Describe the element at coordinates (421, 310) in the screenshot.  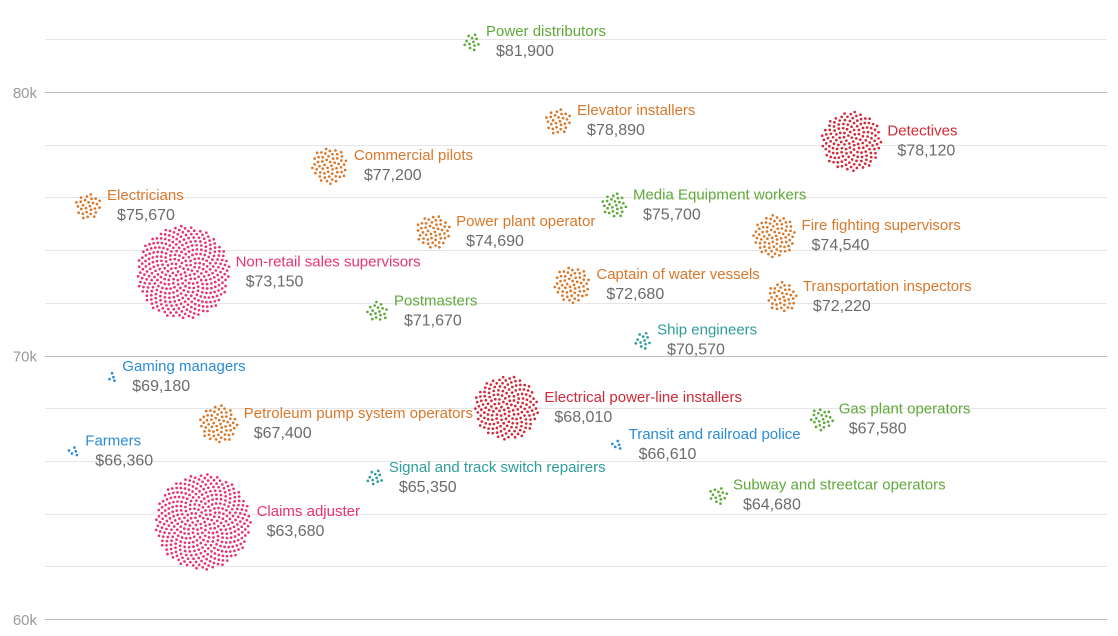
I see `occupation-cluster: Postmasters$71,670` at that location.